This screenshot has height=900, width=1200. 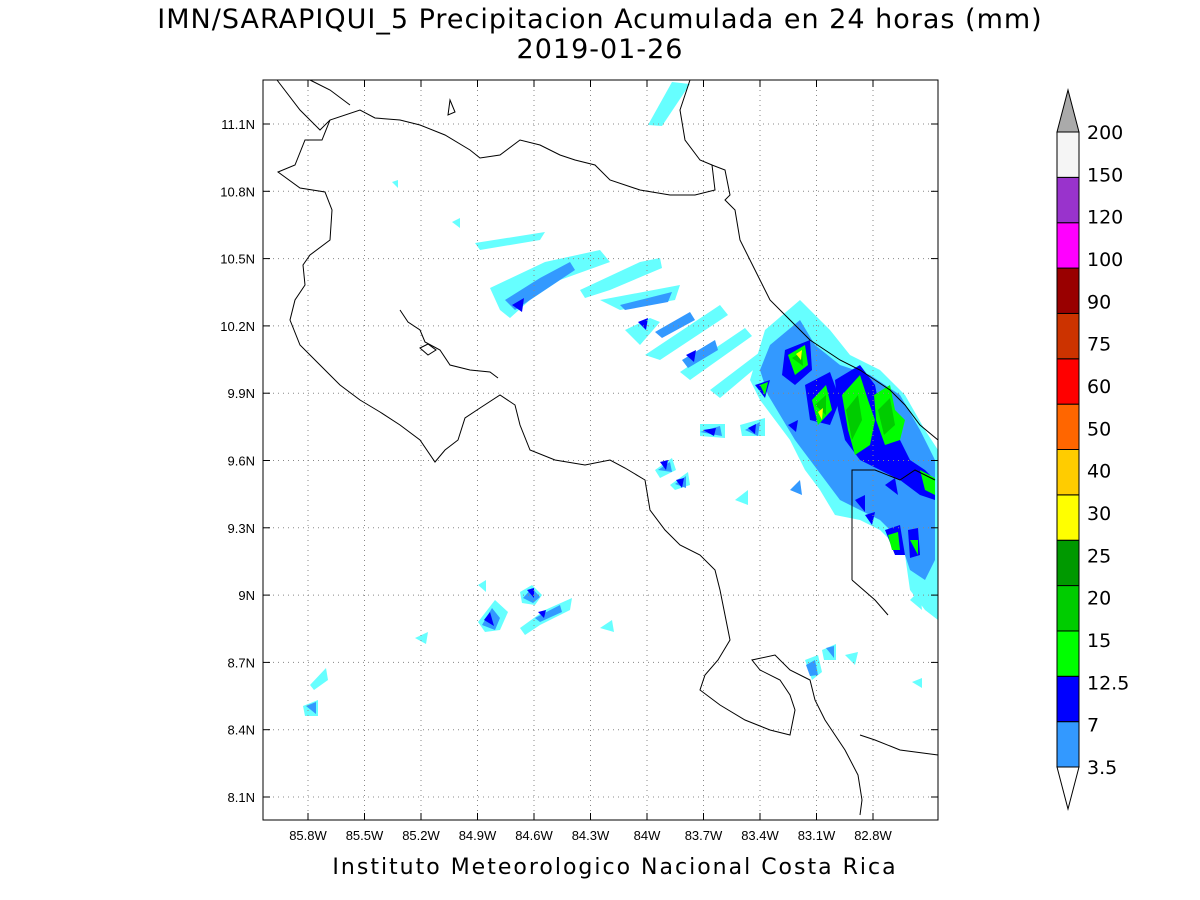 I want to click on colorbar-label: 120, so click(x=1105, y=218).